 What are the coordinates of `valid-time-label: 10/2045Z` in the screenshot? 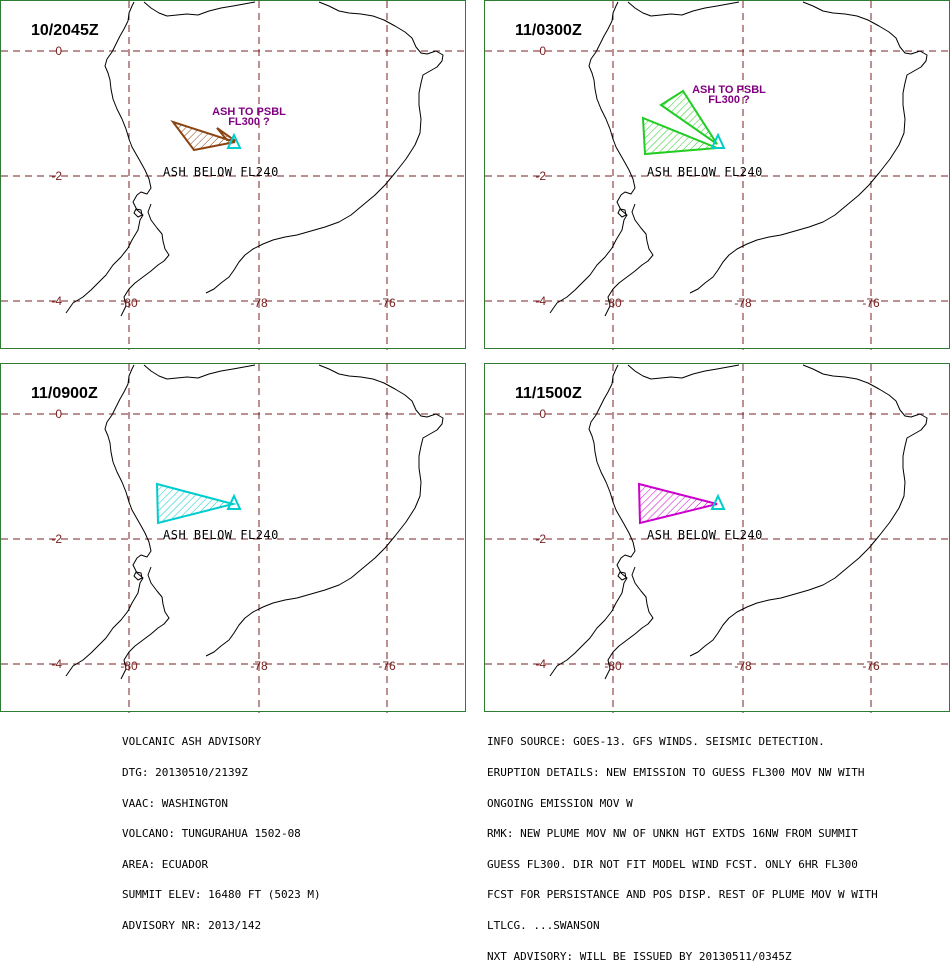 It's located at (65, 30).